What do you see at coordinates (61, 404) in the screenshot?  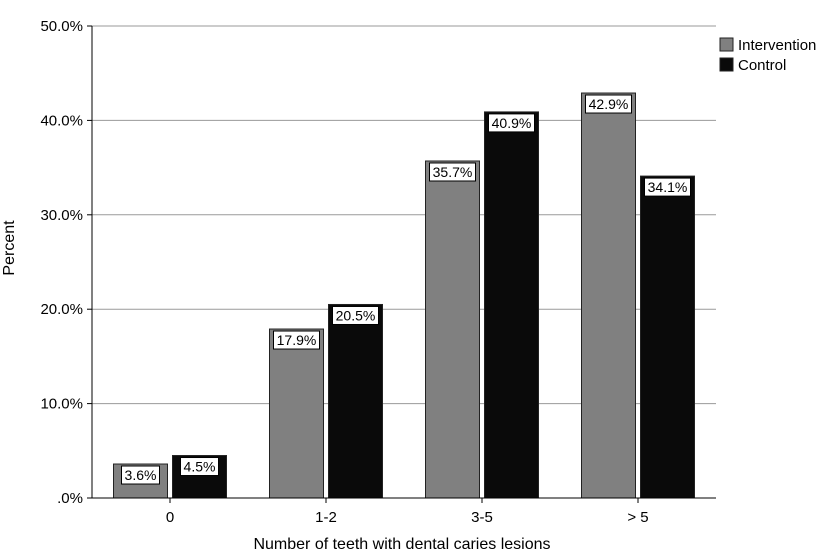 I see `y-tick-label: 10.0%` at bounding box center [61, 404].